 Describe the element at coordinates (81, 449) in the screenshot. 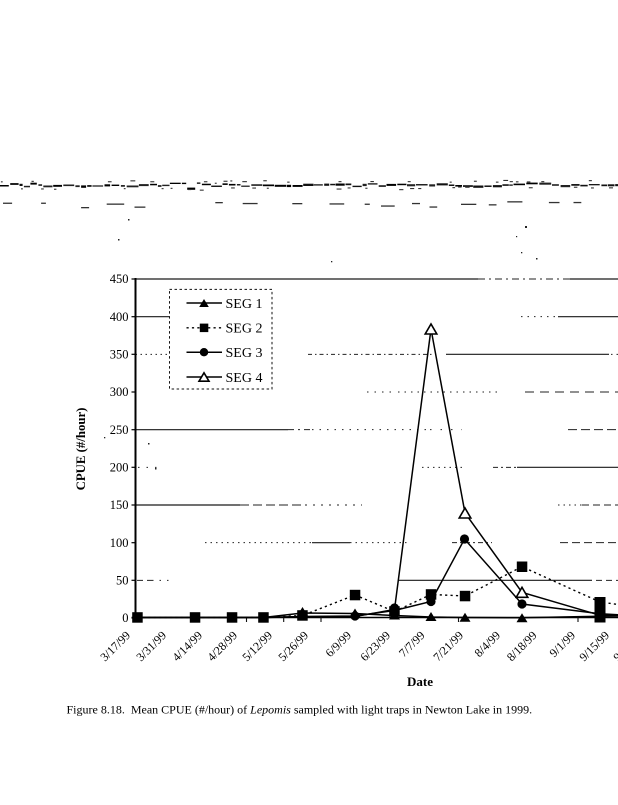

I see `svg-text: CPUE (#/hour)` at that location.